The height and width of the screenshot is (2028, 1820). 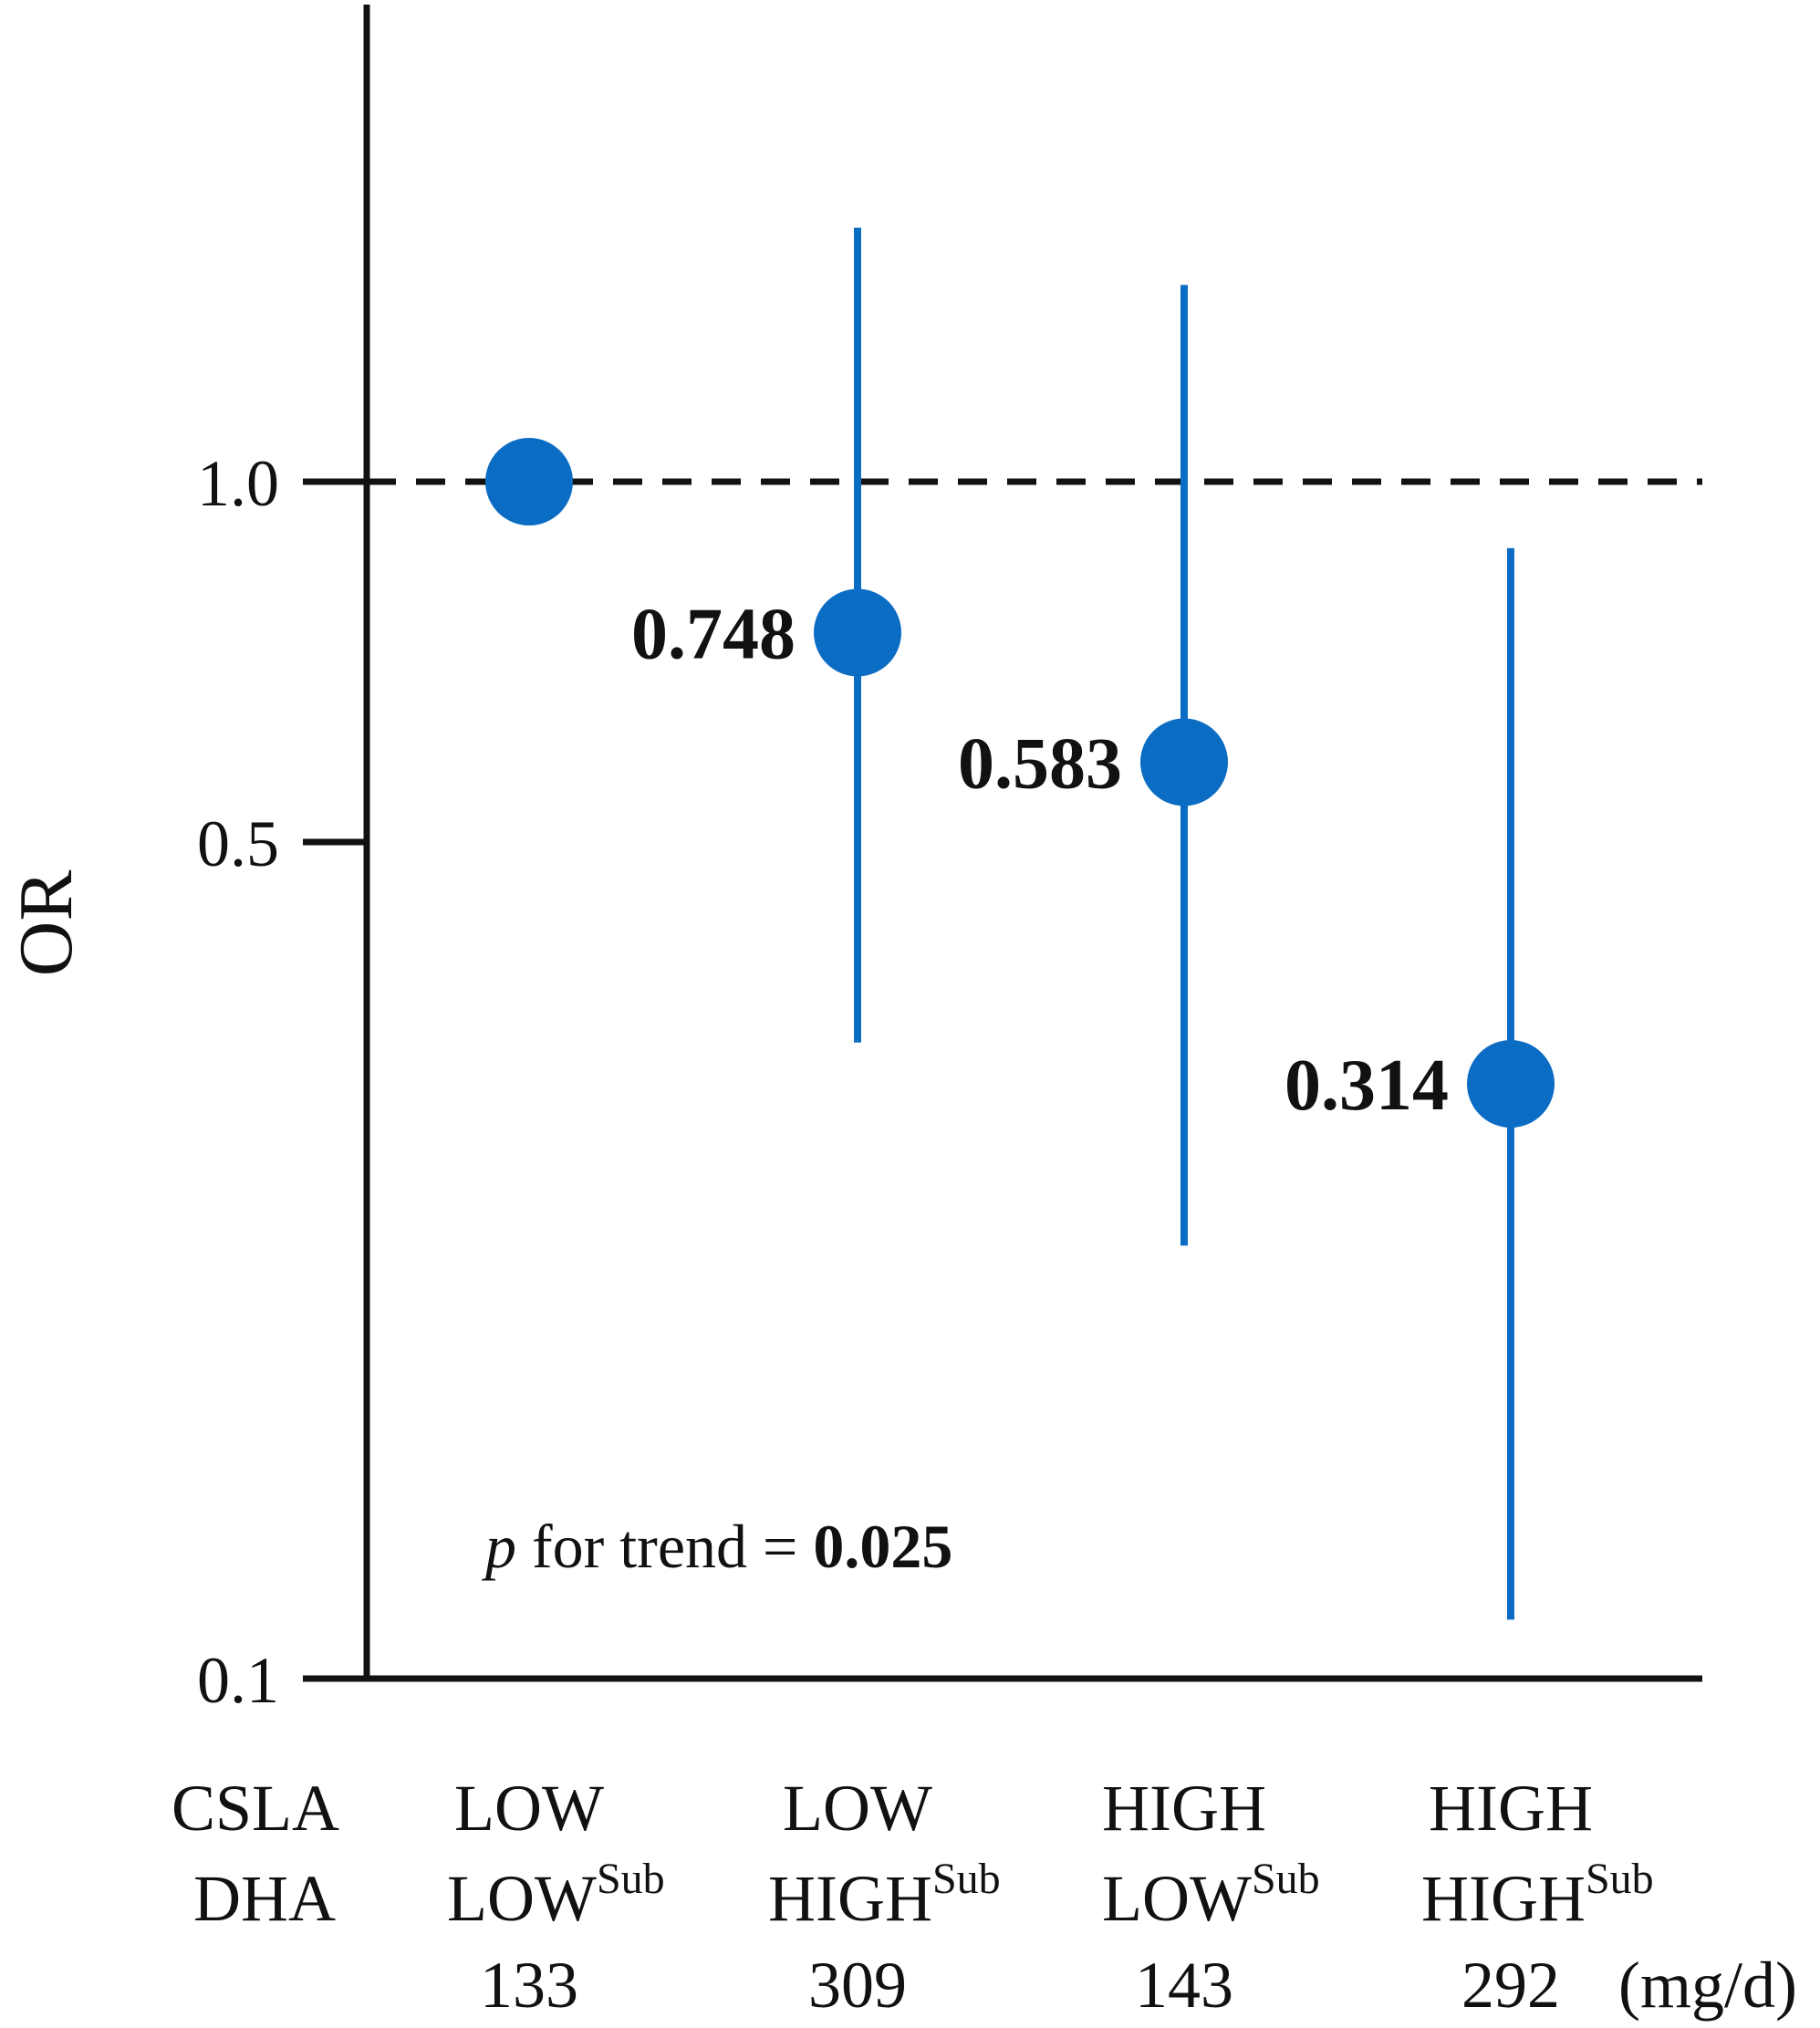 I want to click on unit-label: (mg/d), so click(x=1707, y=1986).